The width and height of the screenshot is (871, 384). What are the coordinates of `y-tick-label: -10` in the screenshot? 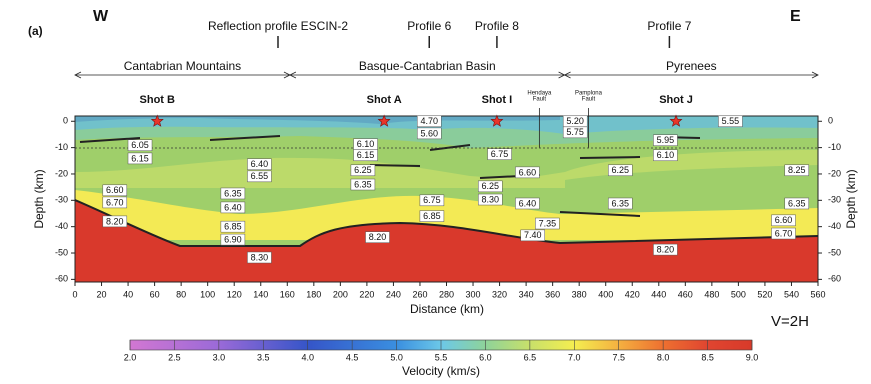 It's located at (61, 147).